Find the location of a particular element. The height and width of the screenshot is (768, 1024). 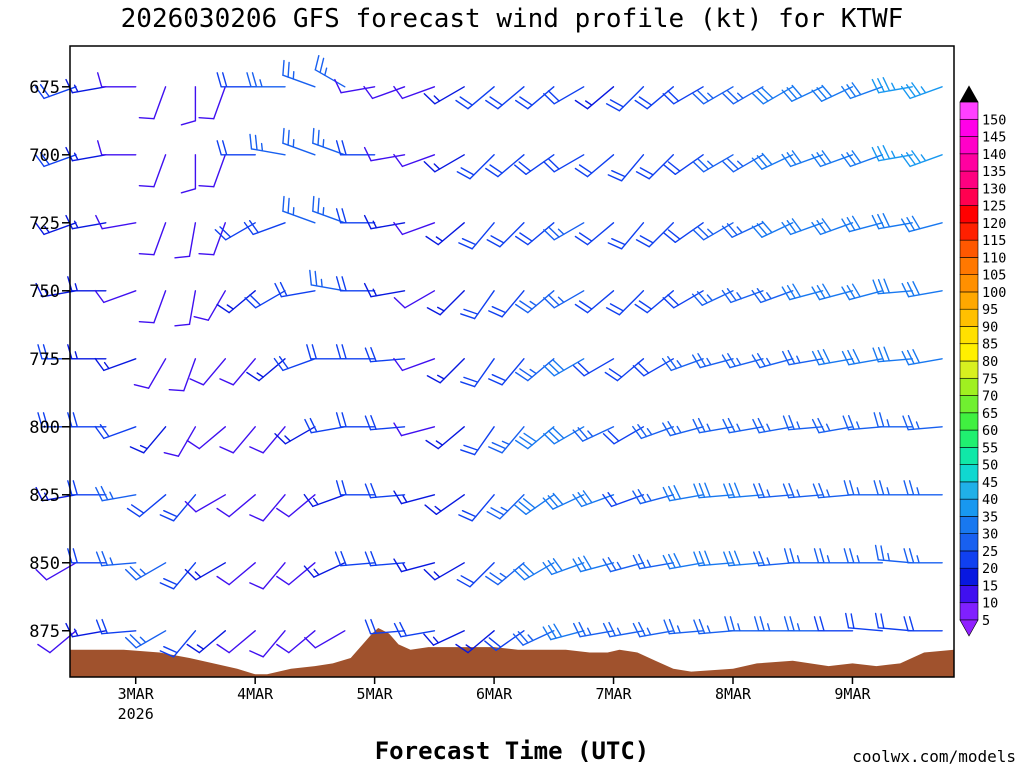

colorbar-label-55: 55 is located at coordinates (990, 448).